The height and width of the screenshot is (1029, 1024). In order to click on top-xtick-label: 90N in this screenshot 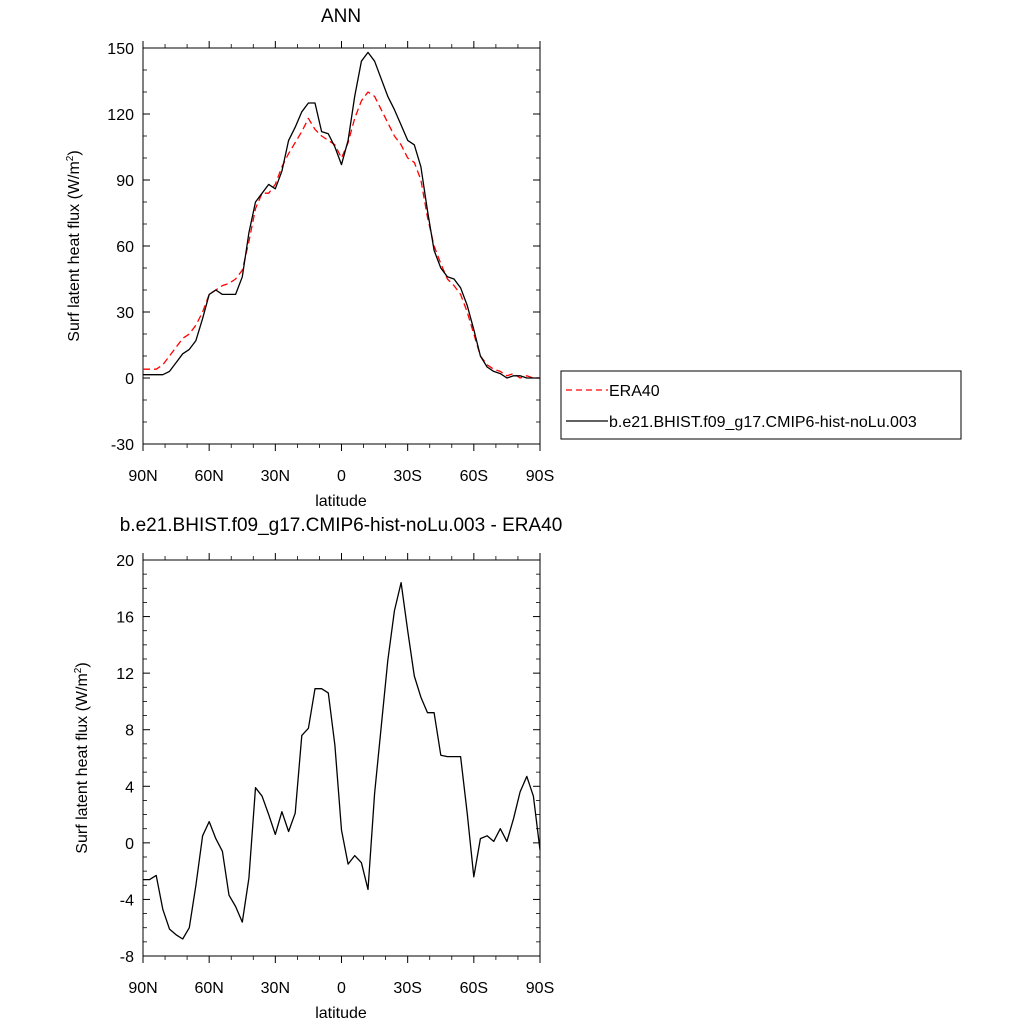, I will do `click(142, 476)`.